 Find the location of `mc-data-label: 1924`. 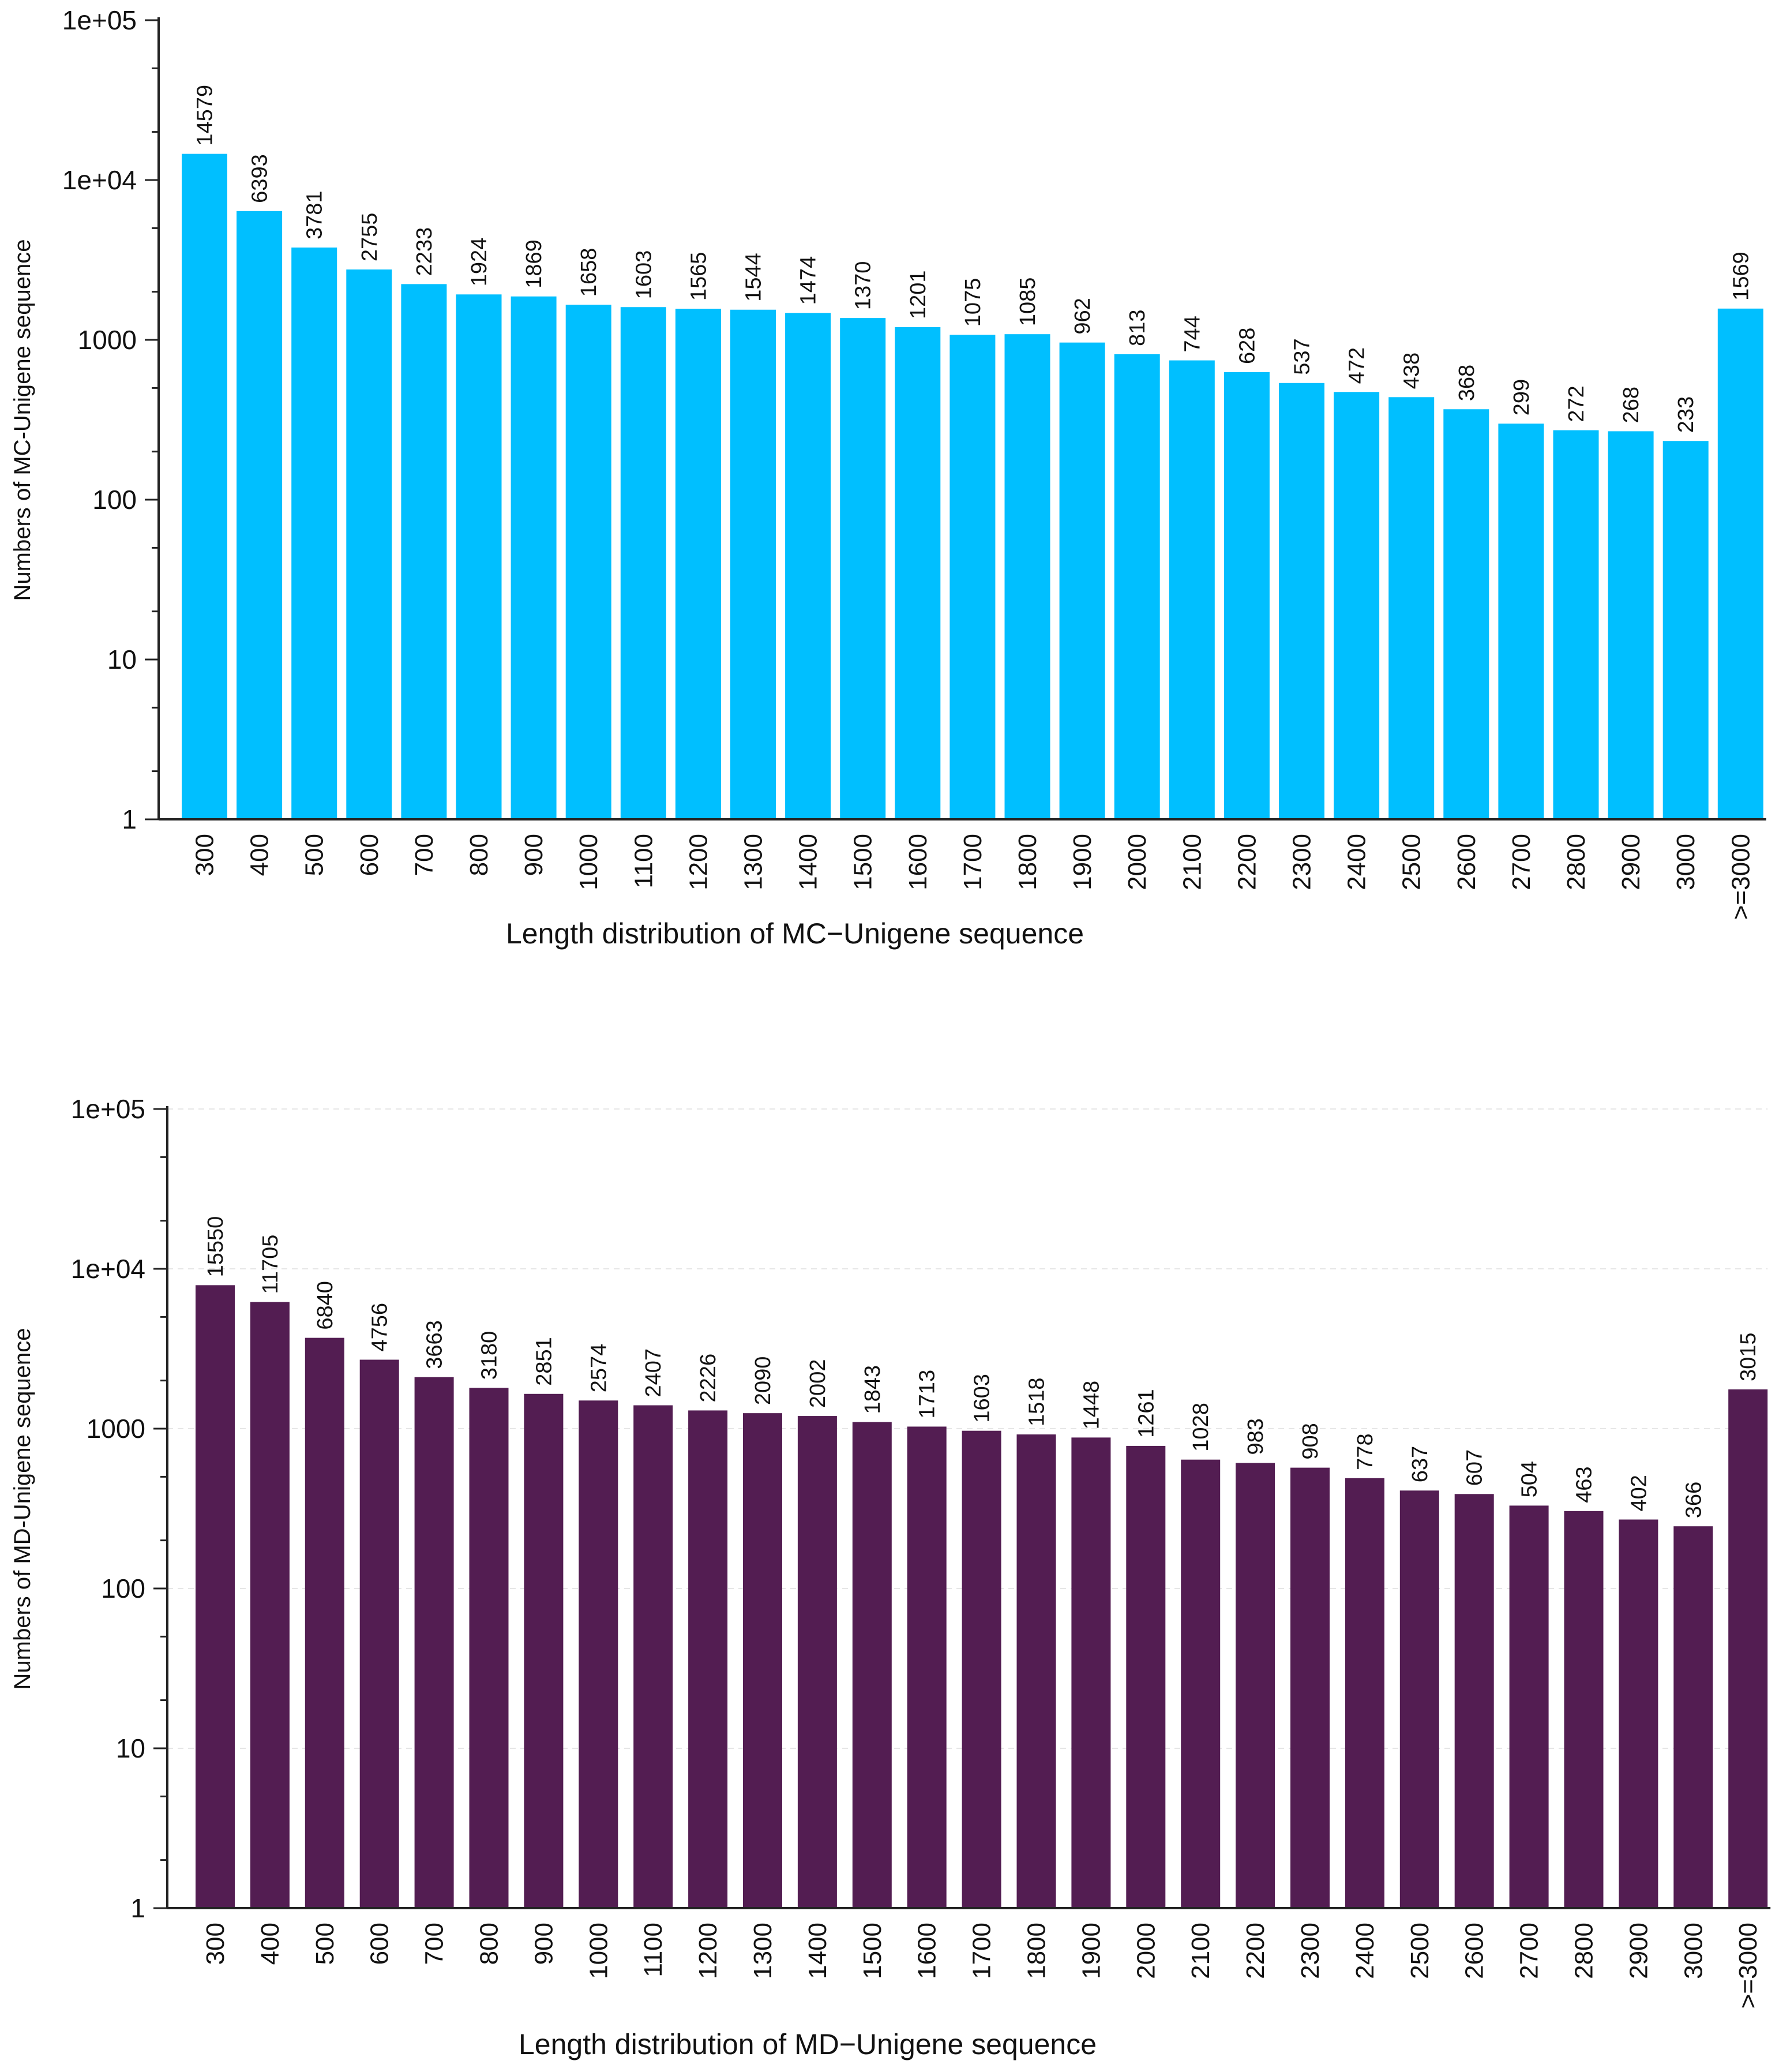

mc-data-label: 1924 is located at coordinates (479, 262).